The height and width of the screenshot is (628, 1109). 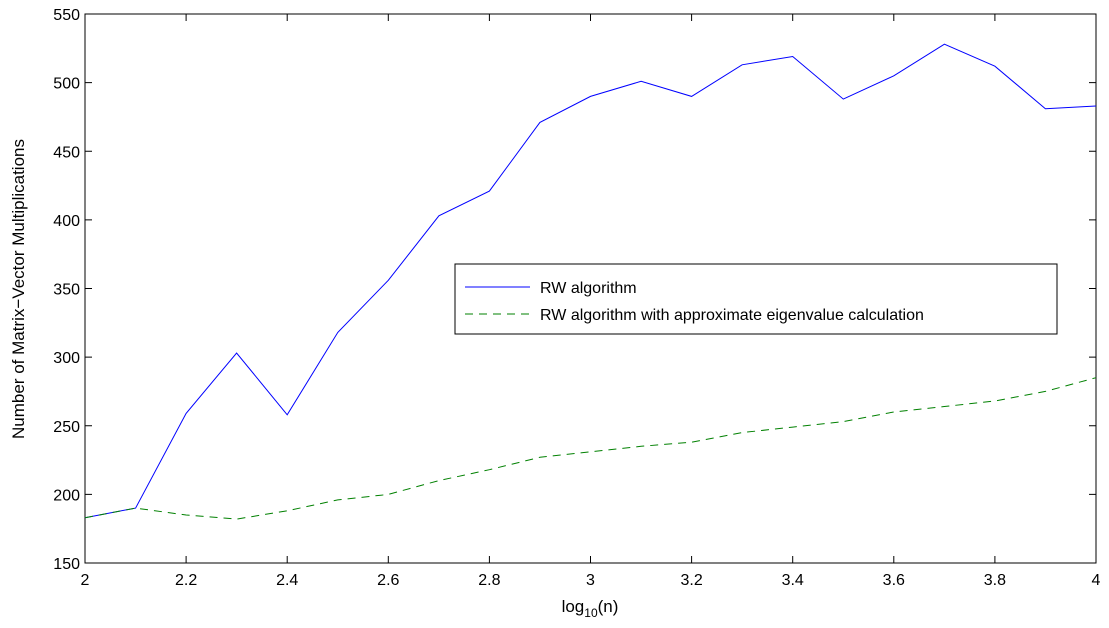 What do you see at coordinates (588, 288) in the screenshot?
I see `legend-label-rw: RW algorithm` at bounding box center [588, 288].